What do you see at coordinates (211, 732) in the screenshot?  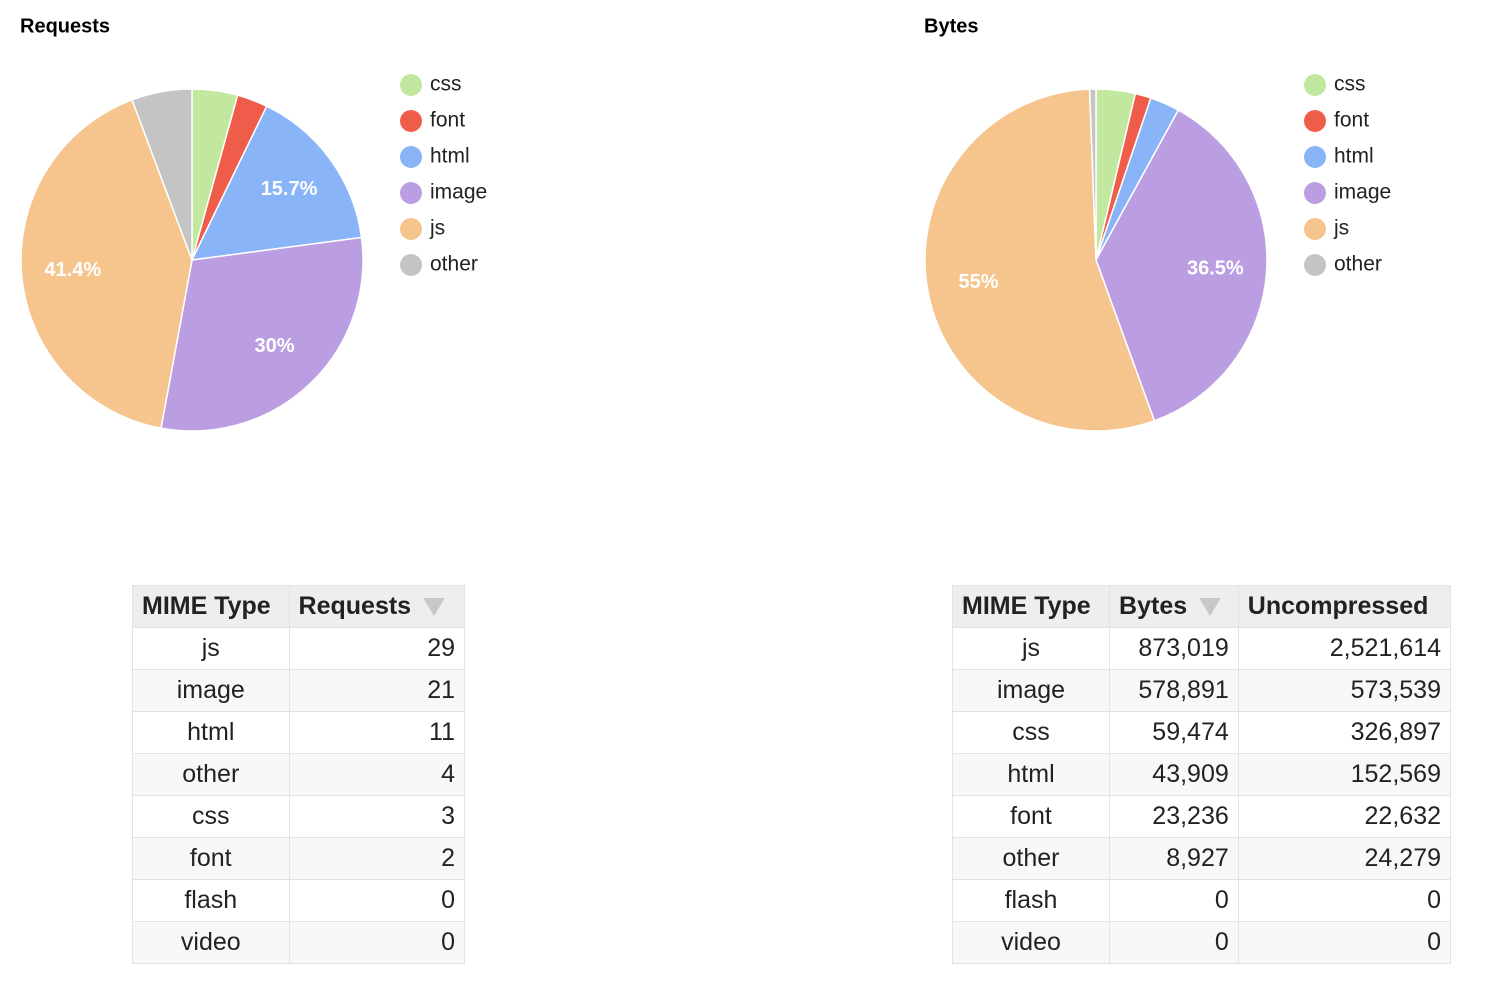 I see `table-cell: html` at bounding box center [211, 732].